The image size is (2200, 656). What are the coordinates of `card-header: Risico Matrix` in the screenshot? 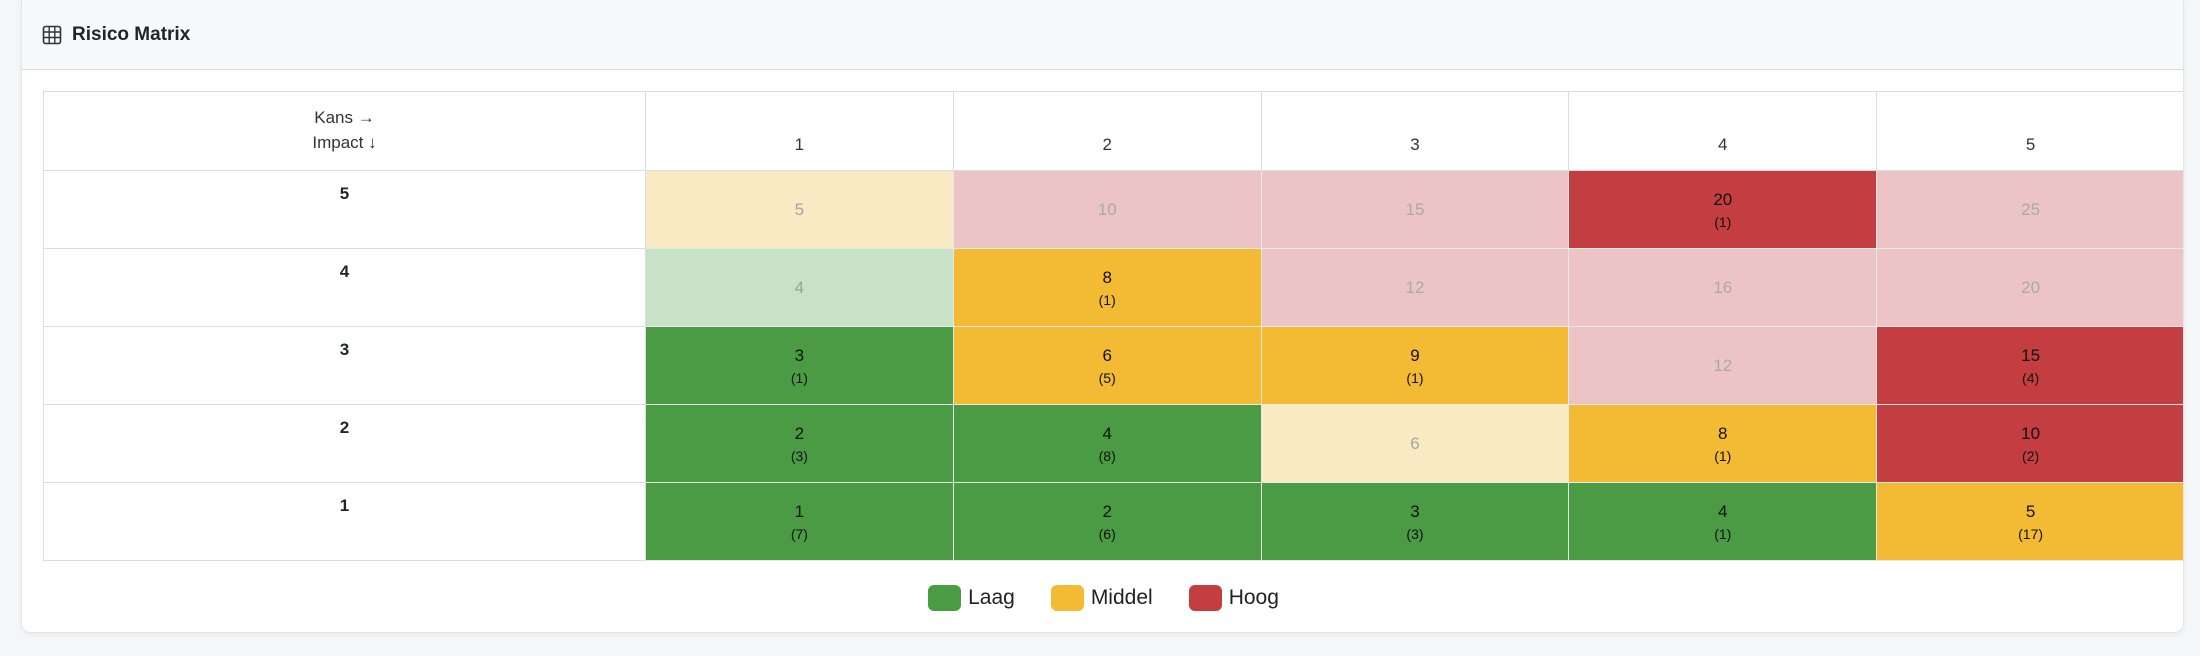 It's located at (1102, 35).